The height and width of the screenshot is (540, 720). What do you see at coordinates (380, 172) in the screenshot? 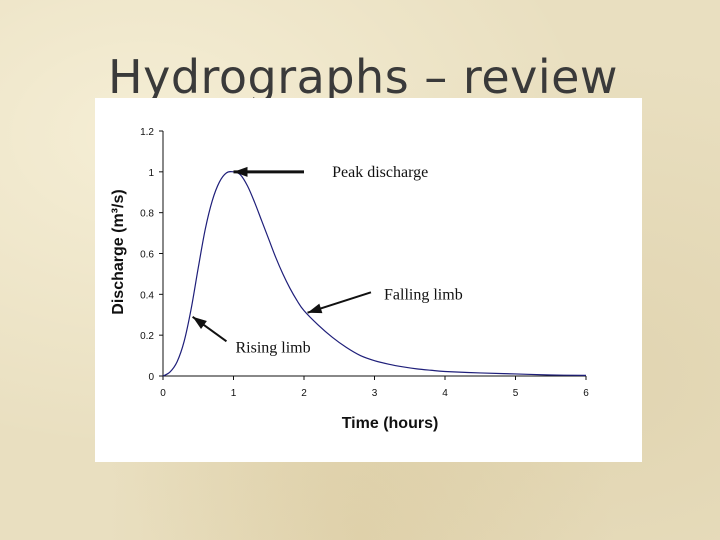
I see `annotation-label: Peak discharge` at bounding box center [380, 172].